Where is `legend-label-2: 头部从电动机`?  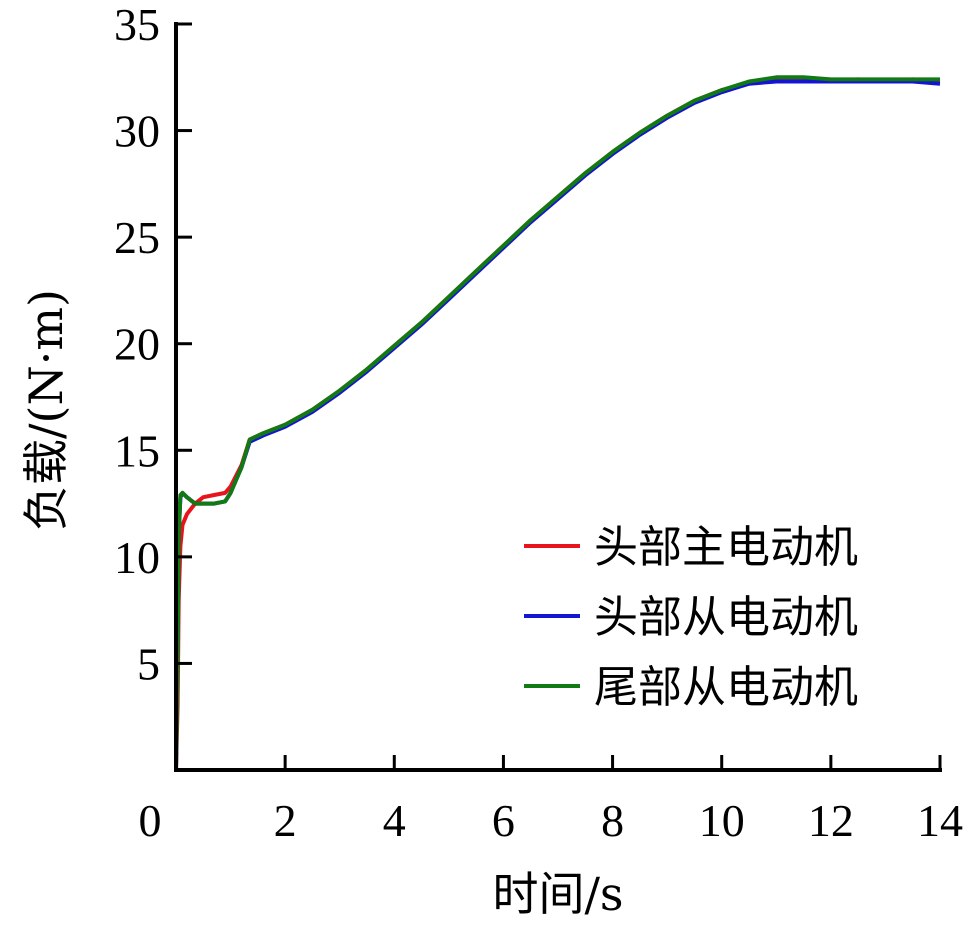
legend-label-2: 头部从电动机 is located at coordinates (726, 617).